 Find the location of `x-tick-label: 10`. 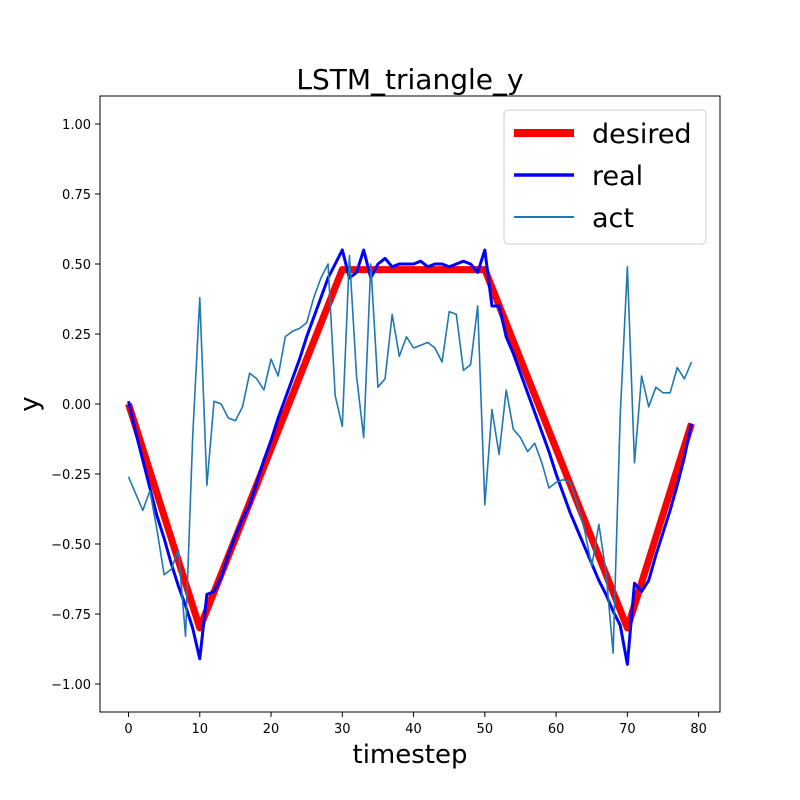

x-tick-label: 10 is located at coordinates (199, 729).